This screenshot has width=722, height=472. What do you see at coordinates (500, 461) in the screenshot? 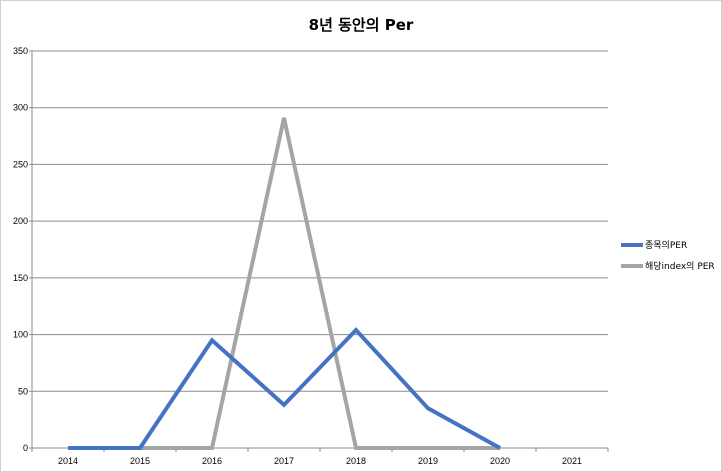
I see `x-tick-label: 2020` at bounding box center [500, 461].